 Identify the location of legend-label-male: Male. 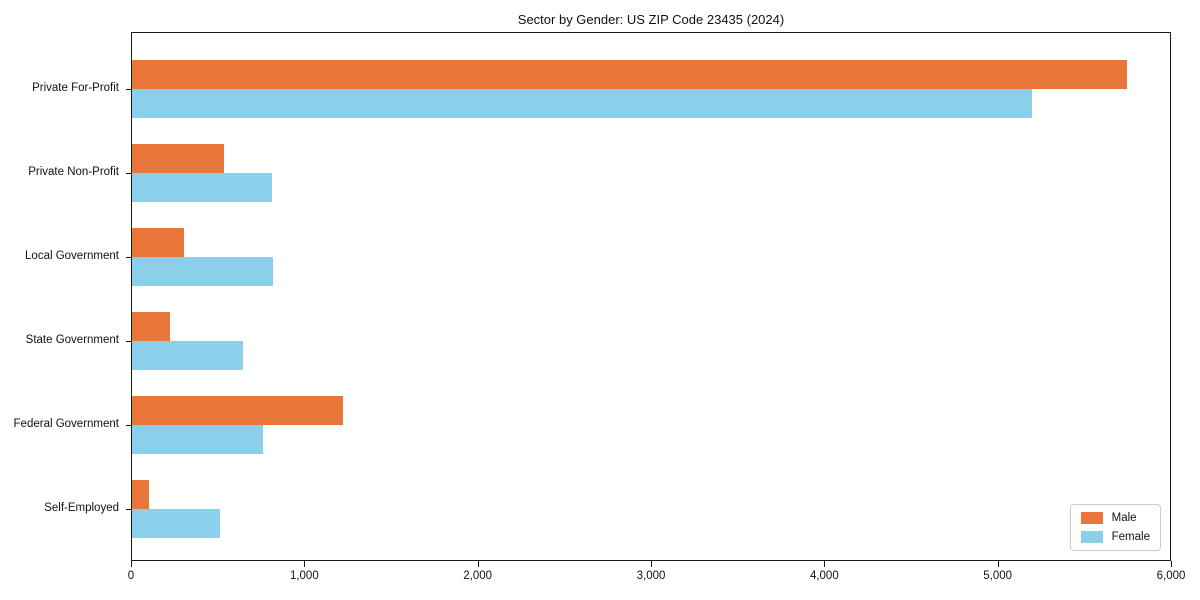
(1124, 518).